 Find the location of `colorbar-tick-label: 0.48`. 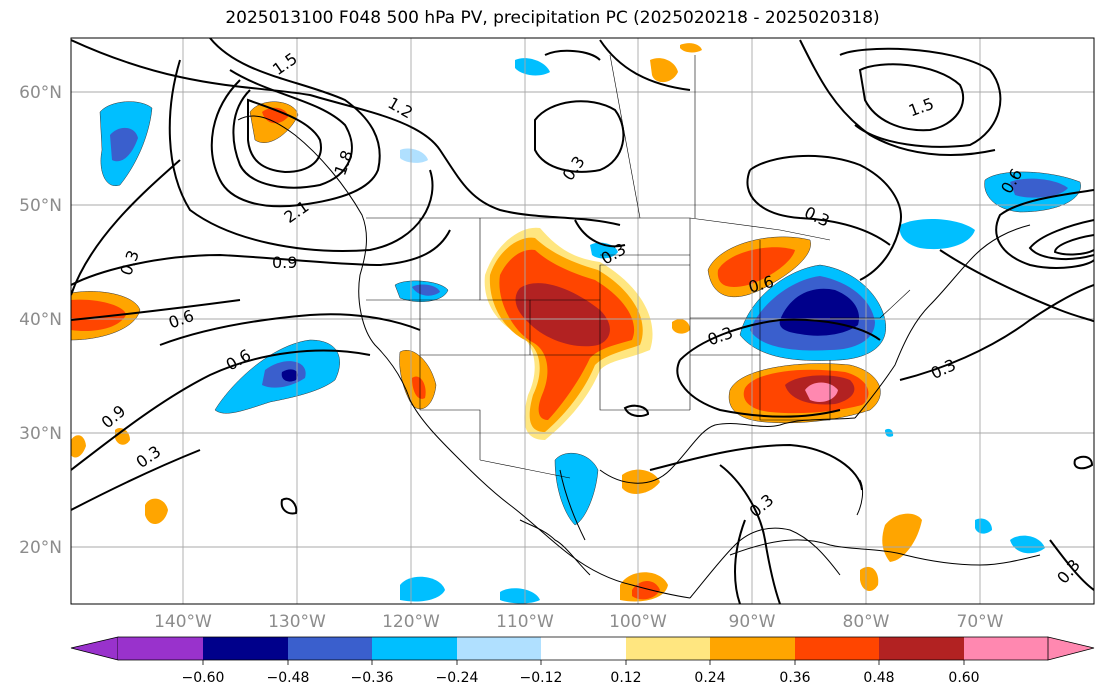

colorbar-tick-label: 0.48 is located at coordinates (878, 678).